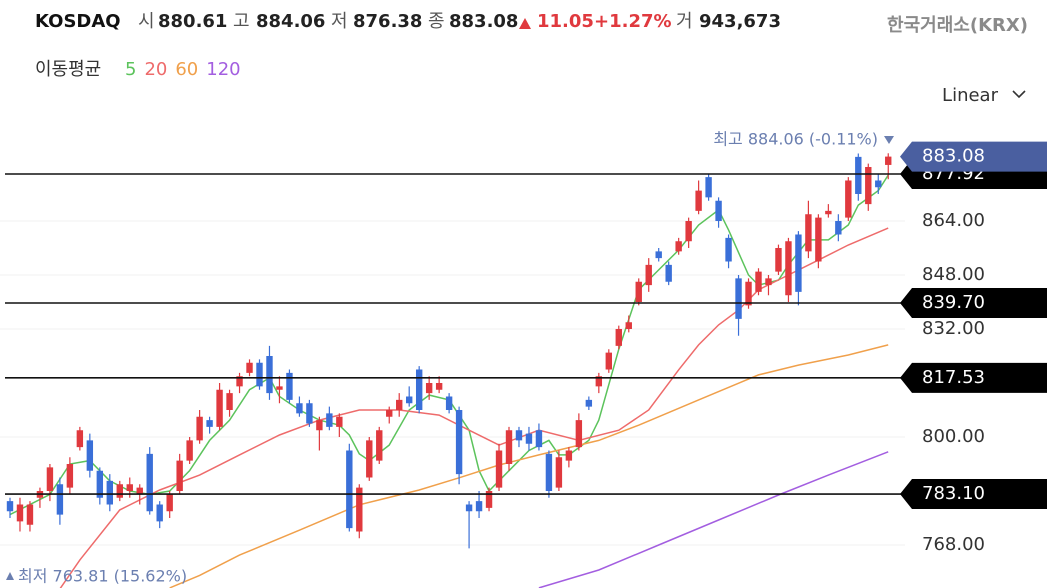  I want to click on close-label: 종, so click(436, 21).